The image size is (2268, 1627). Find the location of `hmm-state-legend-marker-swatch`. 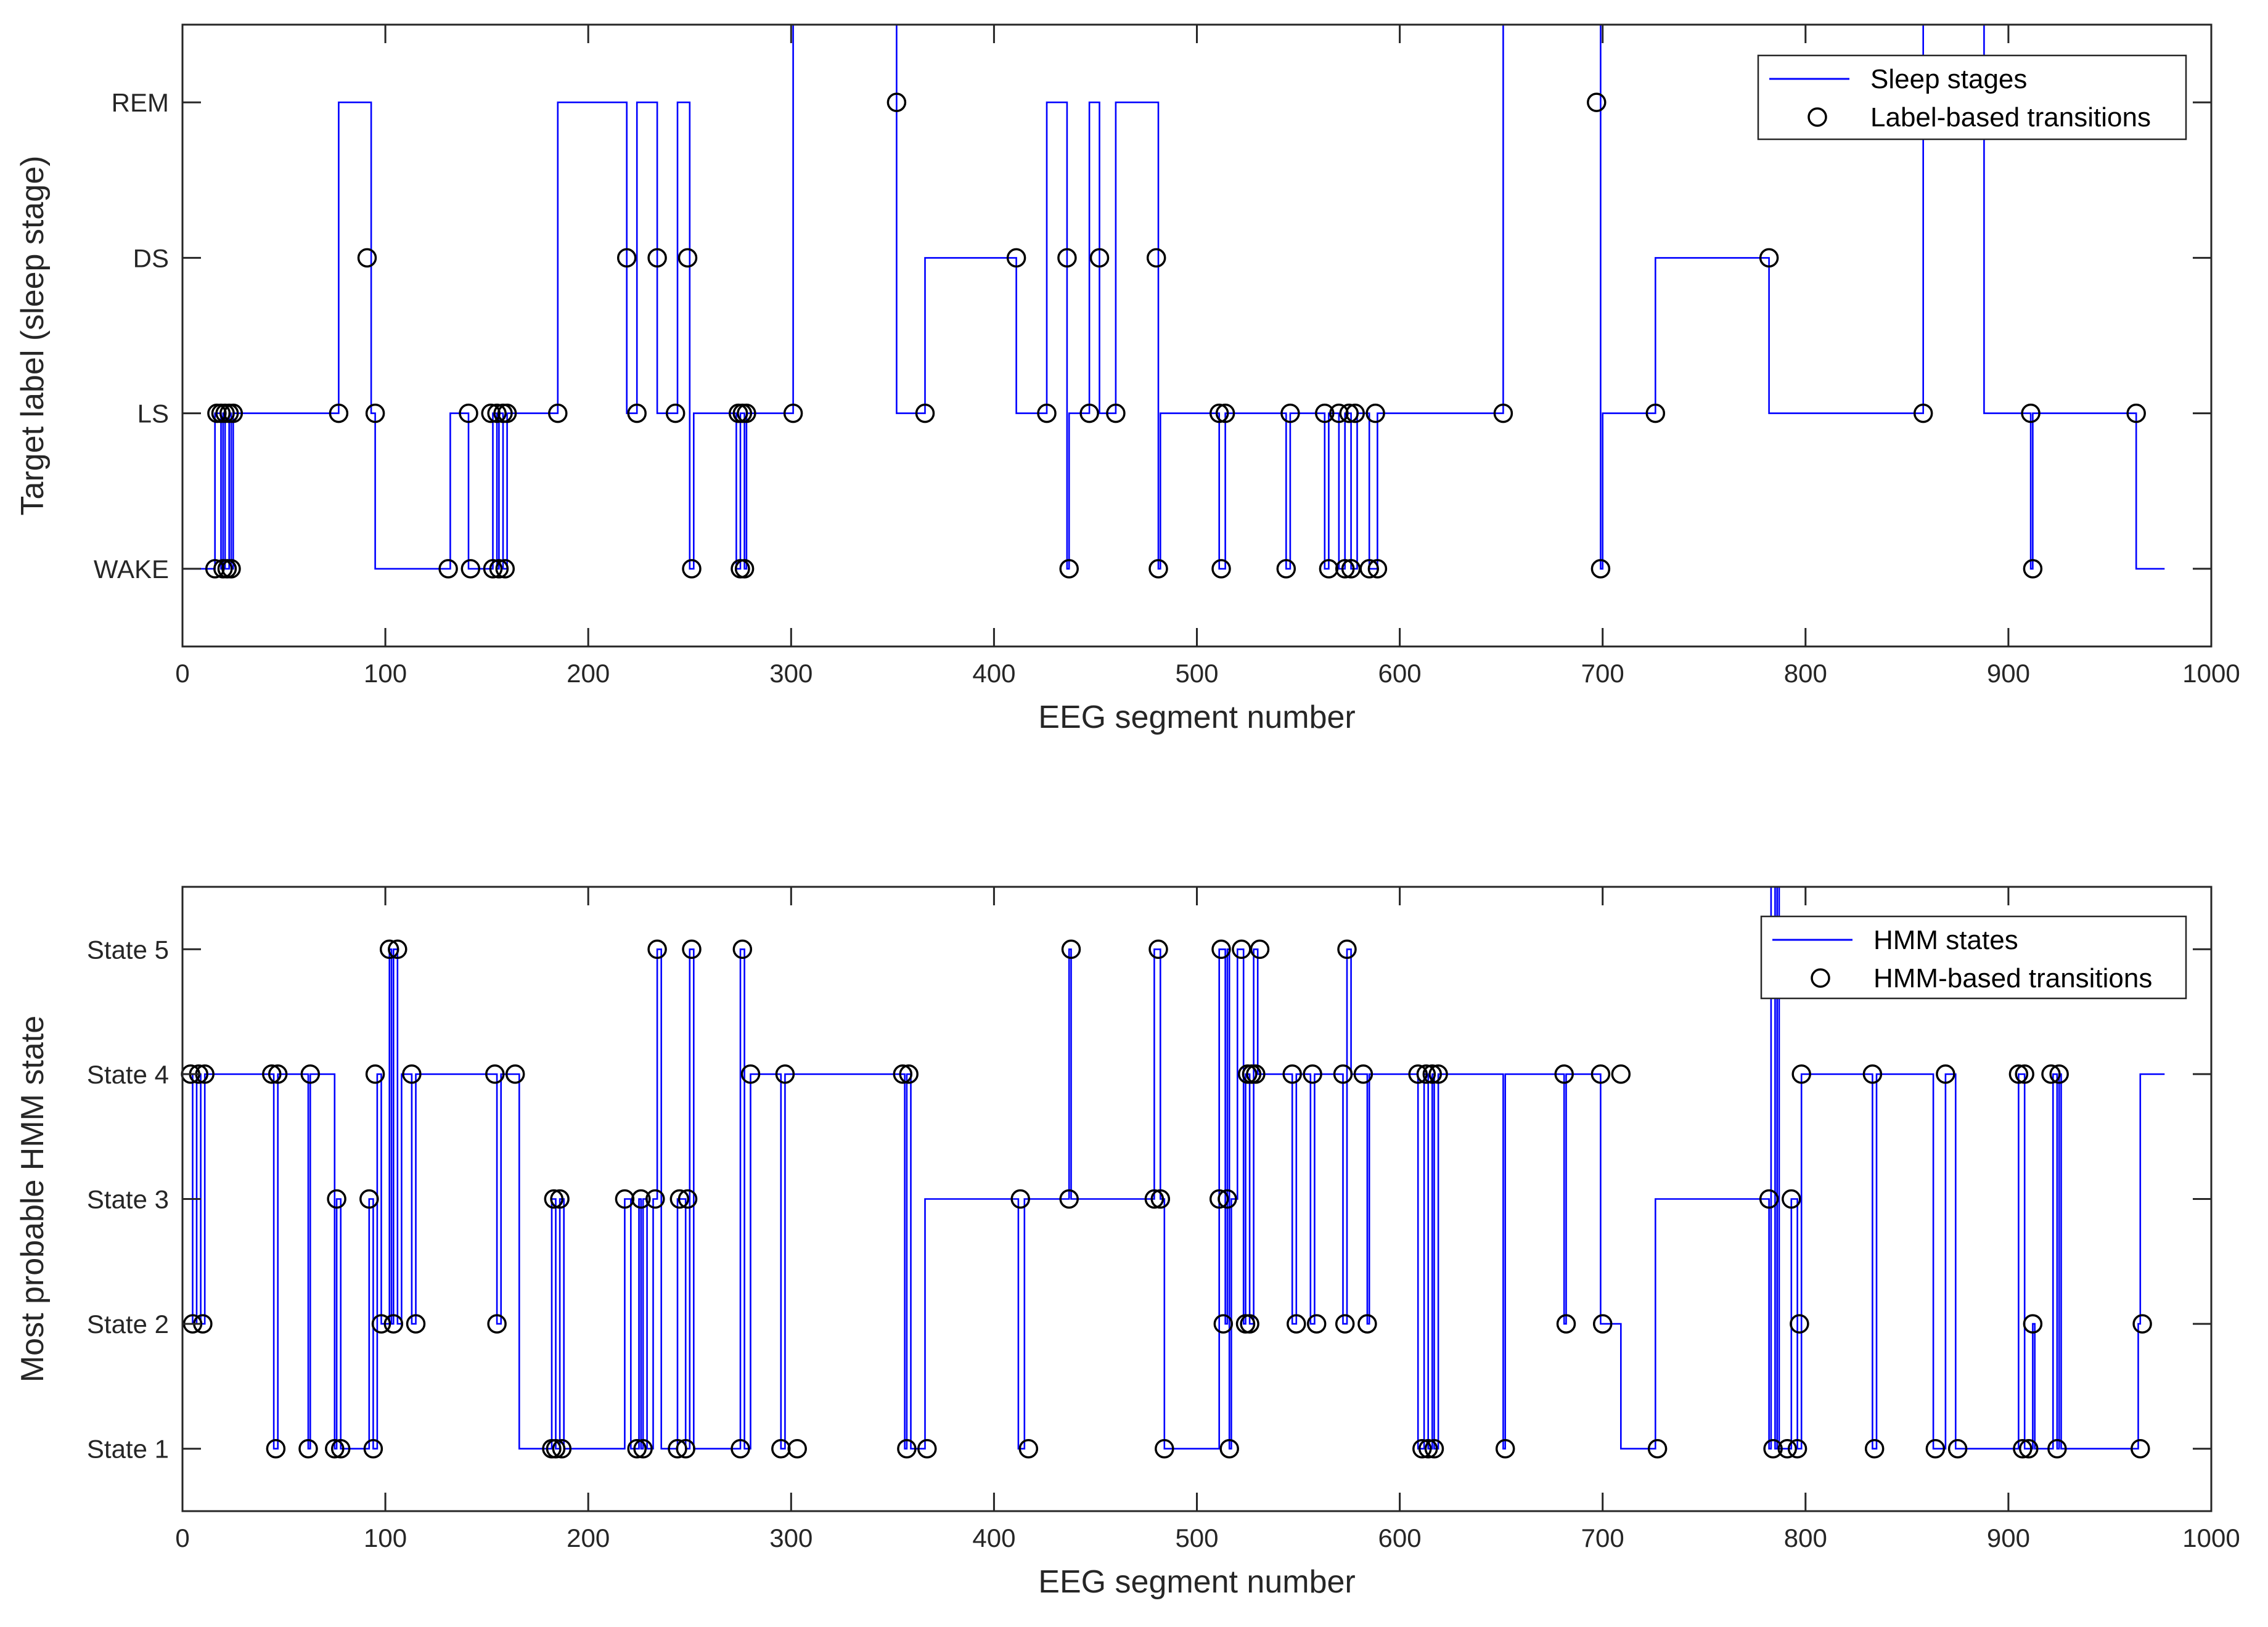

hmm-state-legend-marker-swatch is located at coordinates (1821, 978).